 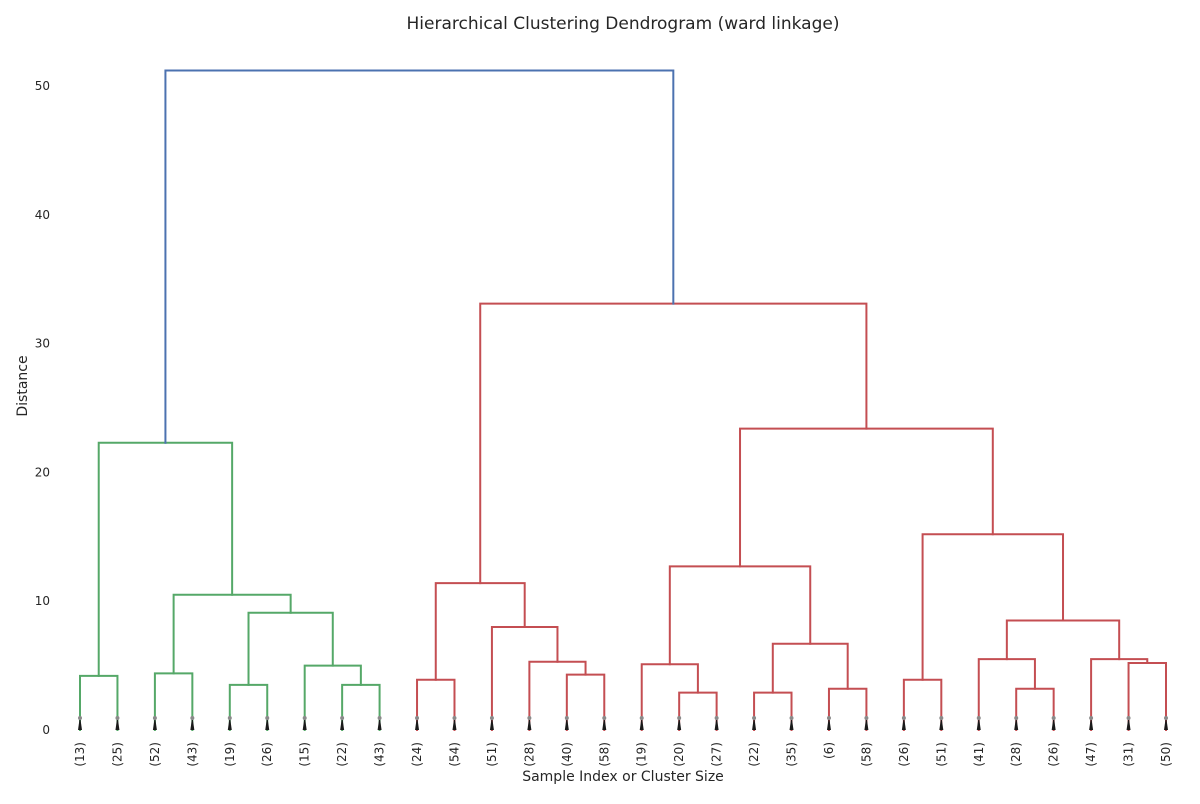 What do you see at coordinates (42, 472) in the screenshot?
I see `y-tick-label: 20` at bounding box center [42, 472].